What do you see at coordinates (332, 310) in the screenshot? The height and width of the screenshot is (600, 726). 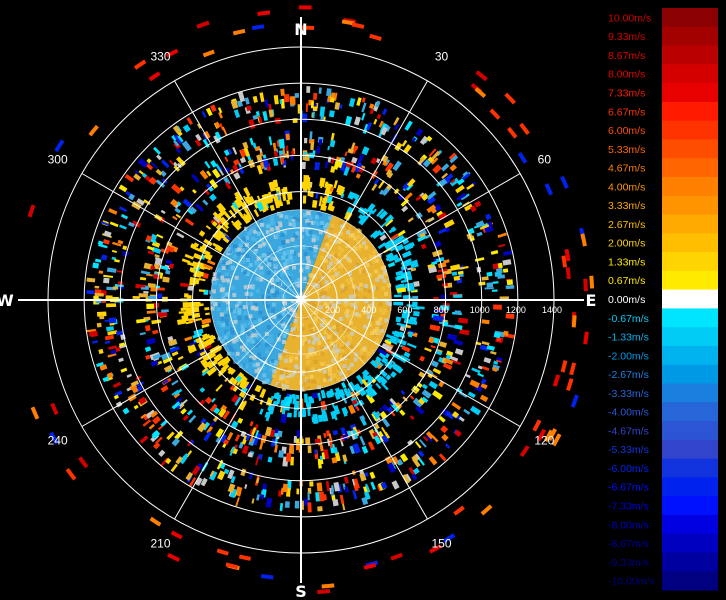 I see `range-tick-label: 200` at bounding box center [332, 310].